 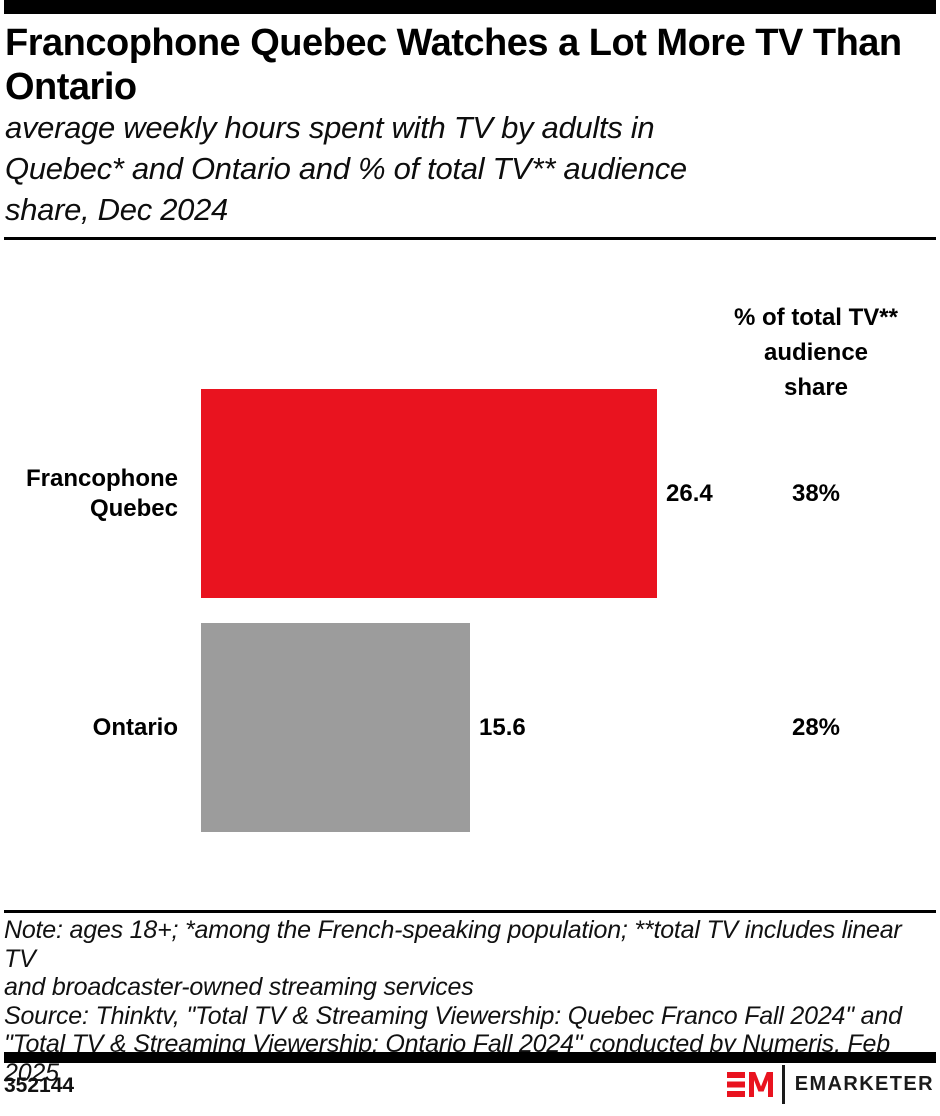 What do you see at coordinates (470, 911) in the screenshot?
I see `note-divider-line` at bounding box center [470, 911].